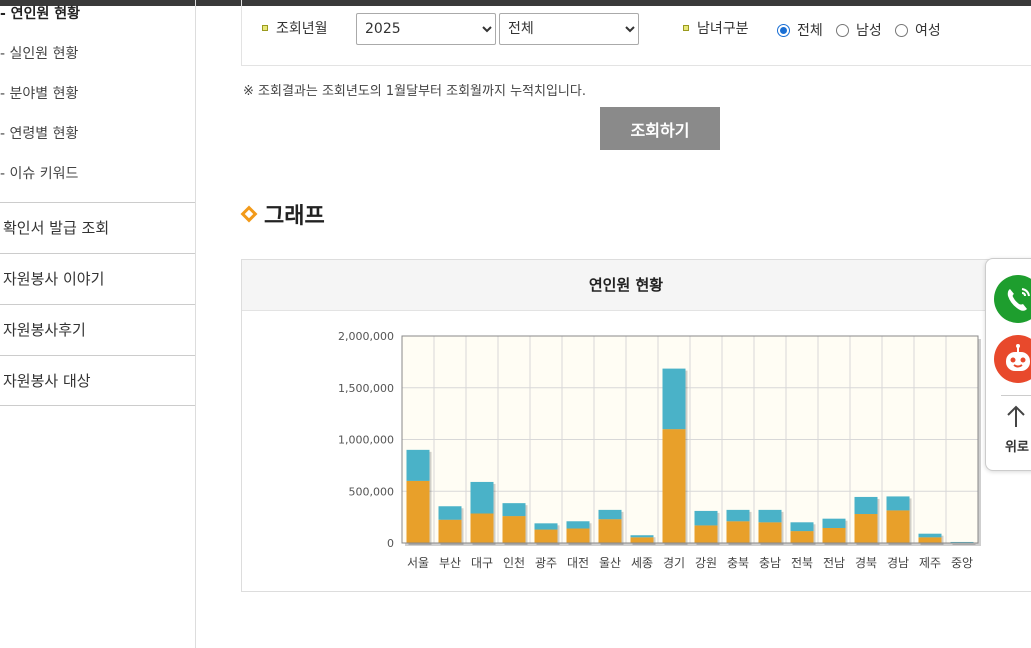 Image resolution: width=1031 pixels, height=648 pixels. What do you see at coordinates (898, 563) in the screenshot?
I see `x-tick-label: 경남` at bounding box center [898, 563].